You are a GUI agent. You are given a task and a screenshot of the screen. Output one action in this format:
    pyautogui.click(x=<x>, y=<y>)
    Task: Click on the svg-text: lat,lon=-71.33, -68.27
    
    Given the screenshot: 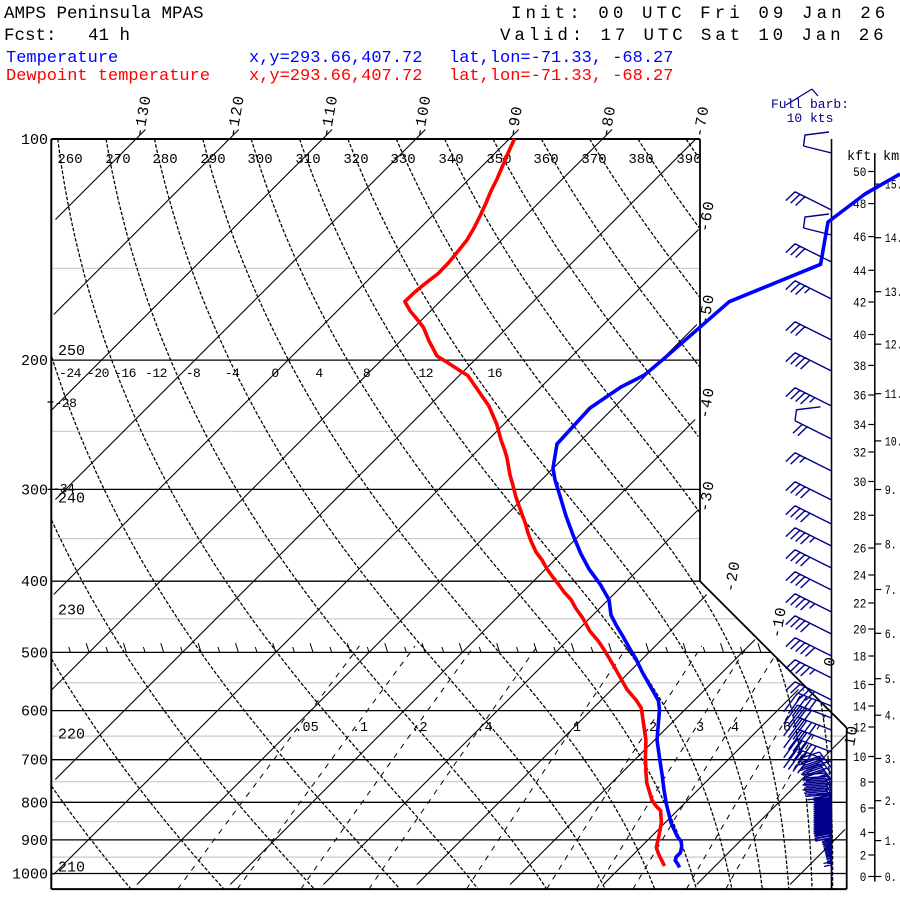 What is the action you would take?
    pyautogui.click(x=561, y=58)
    